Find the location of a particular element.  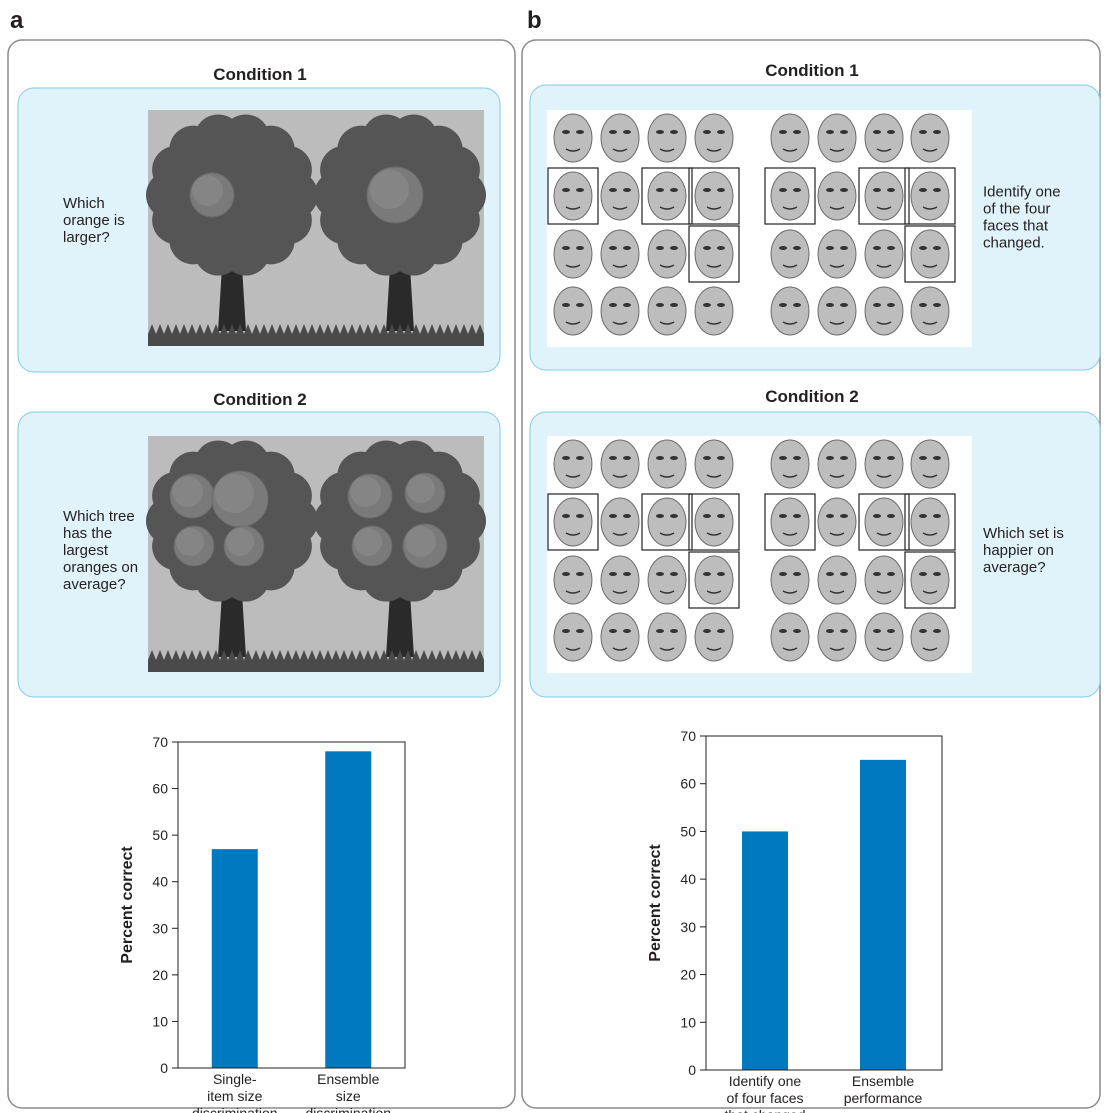

bar is located at coordinates (883, 914).